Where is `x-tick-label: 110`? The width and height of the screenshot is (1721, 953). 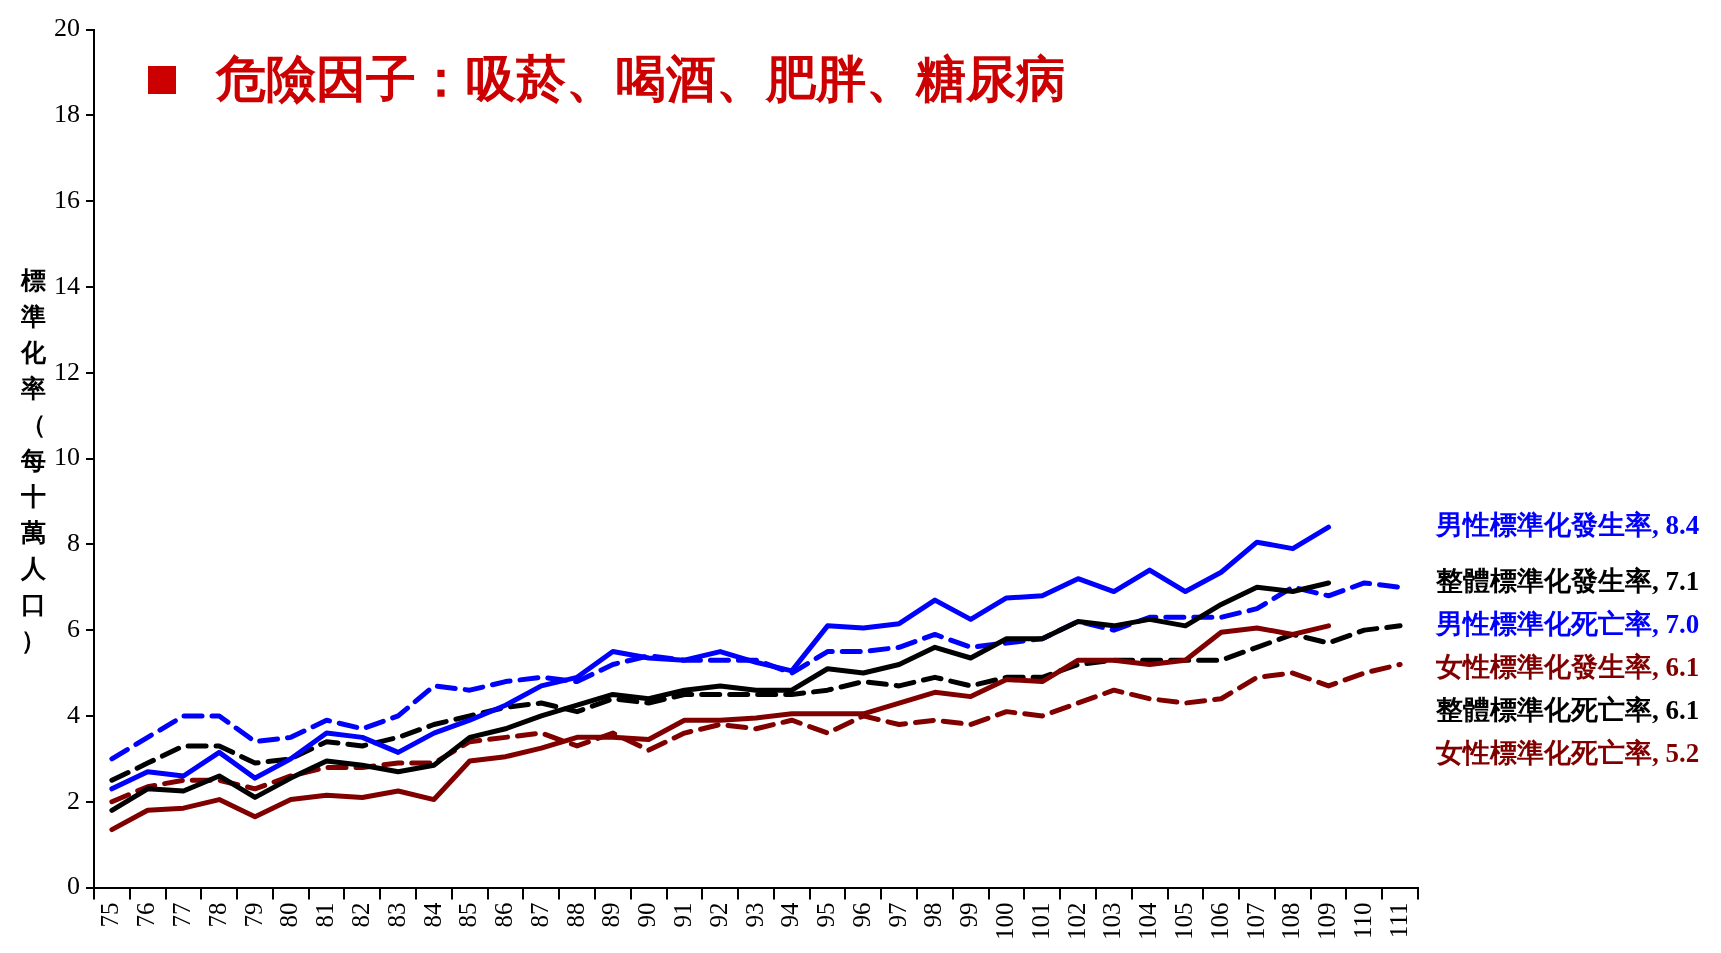
x-tick-label: 110 is located at coordinates (1362, 921).